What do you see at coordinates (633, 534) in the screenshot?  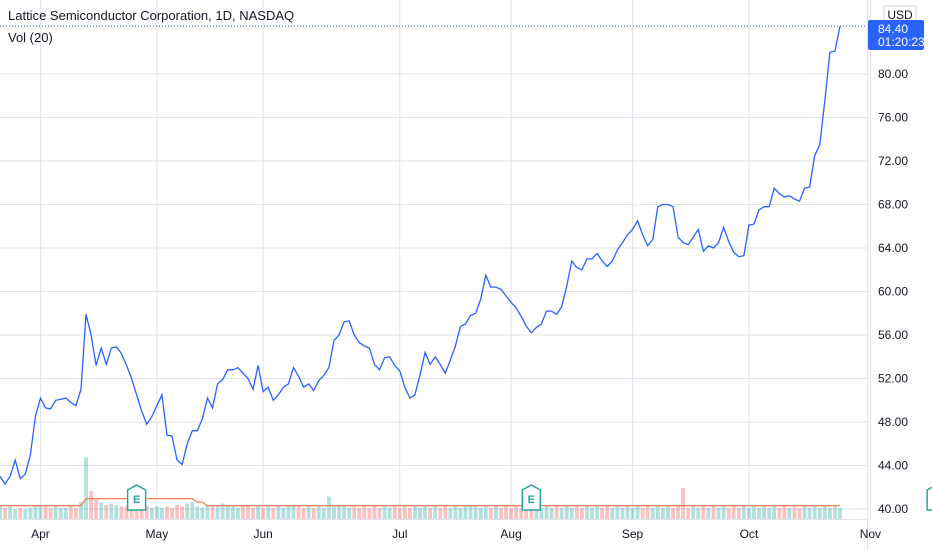 I see `x-tick-label: Sep` at bounding box center [633, 534].